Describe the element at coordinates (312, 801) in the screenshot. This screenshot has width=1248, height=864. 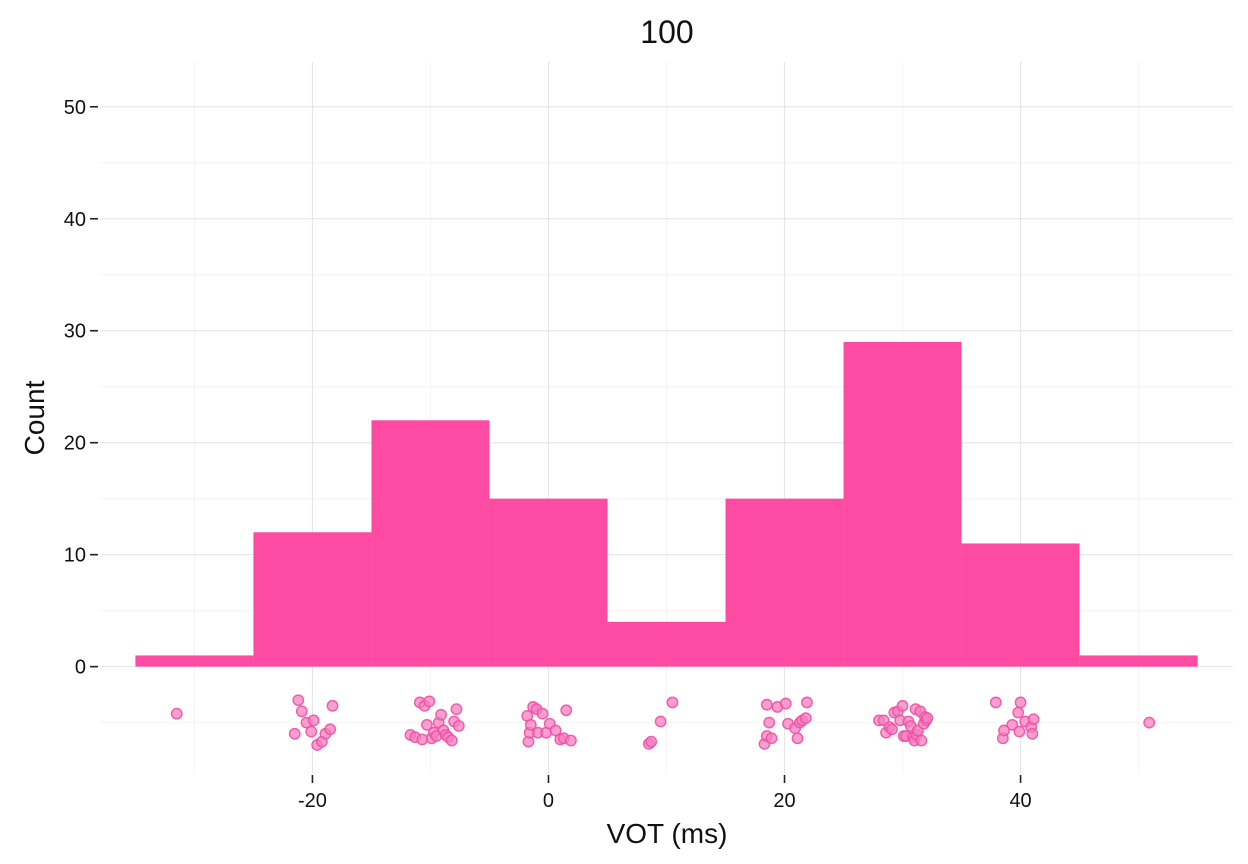
I see `x-tick-label: -20` at that location.